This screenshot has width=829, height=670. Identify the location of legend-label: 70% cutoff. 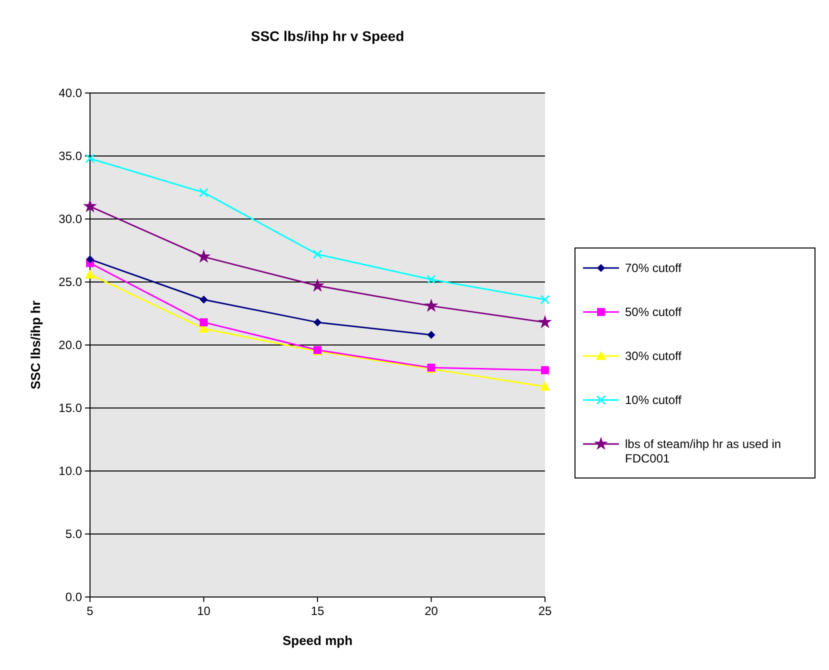
(653, 268).